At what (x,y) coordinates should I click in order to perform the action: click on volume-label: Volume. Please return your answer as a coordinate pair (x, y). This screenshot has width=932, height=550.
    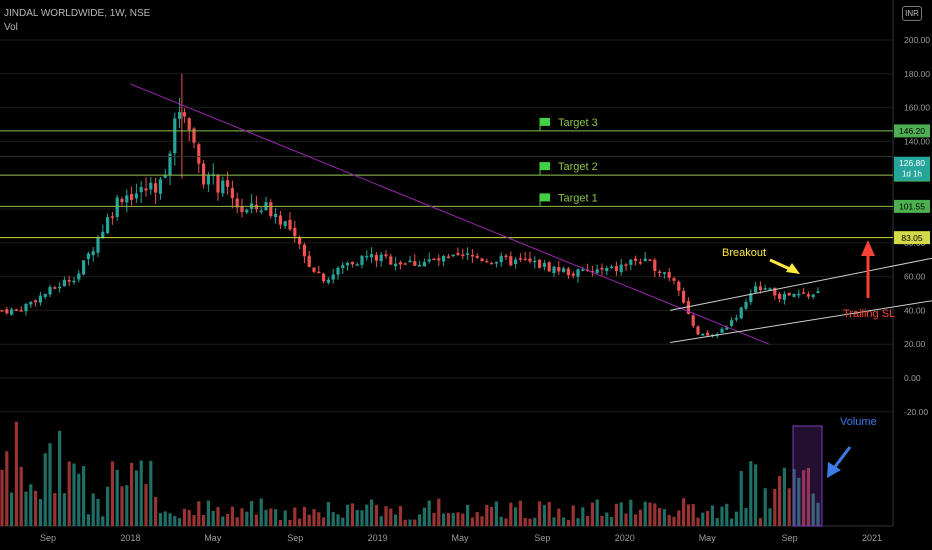
    Looking at the image, I should click on (858, 422).